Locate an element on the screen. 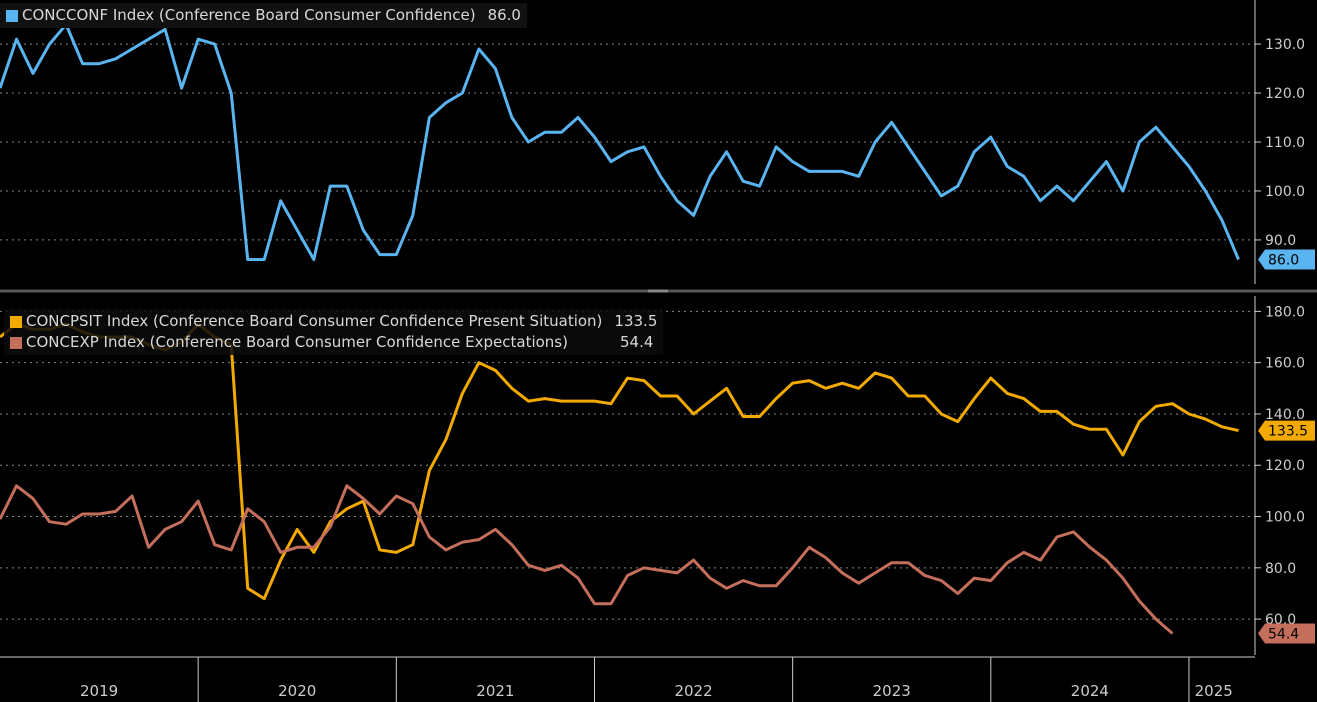 The image size is (1317, 702). y-tick-label: 90.0 is located at coordinates (1280, 241).